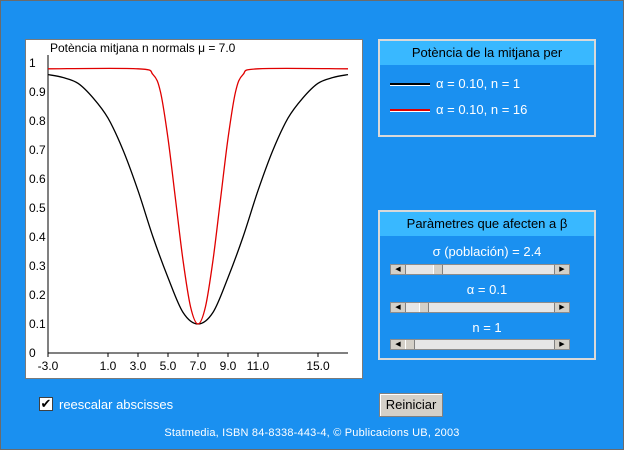 Image resolution: width=624 pixels, height=450 pixels. Describe the element at coordinates (32, 63) in the screenshot. I see `y-tick-label: 1` at that location.